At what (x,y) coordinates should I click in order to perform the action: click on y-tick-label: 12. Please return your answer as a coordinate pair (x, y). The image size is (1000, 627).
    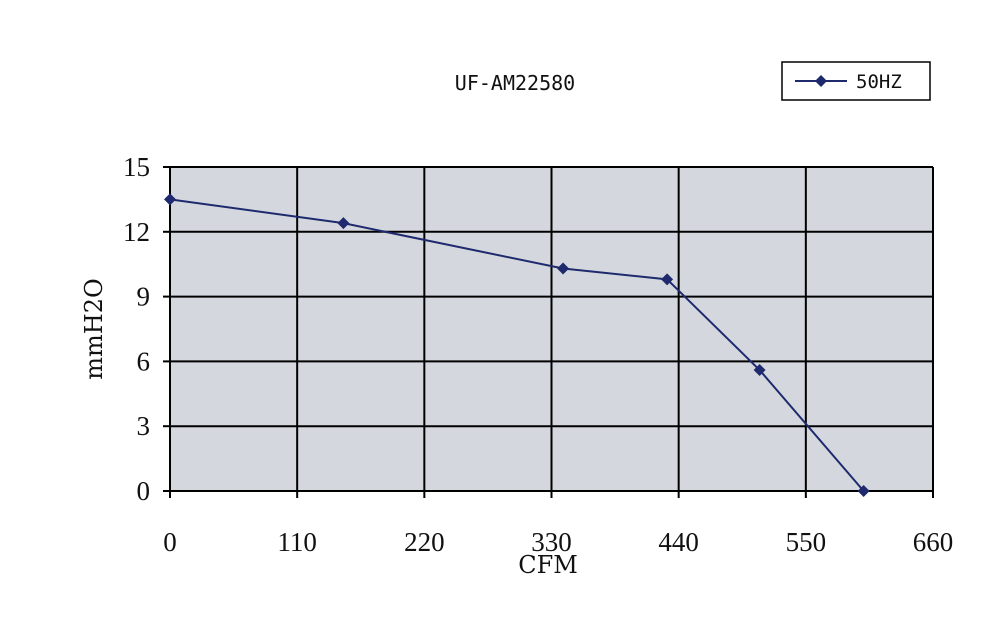
    Looking at the image, I should click on (136, 232).